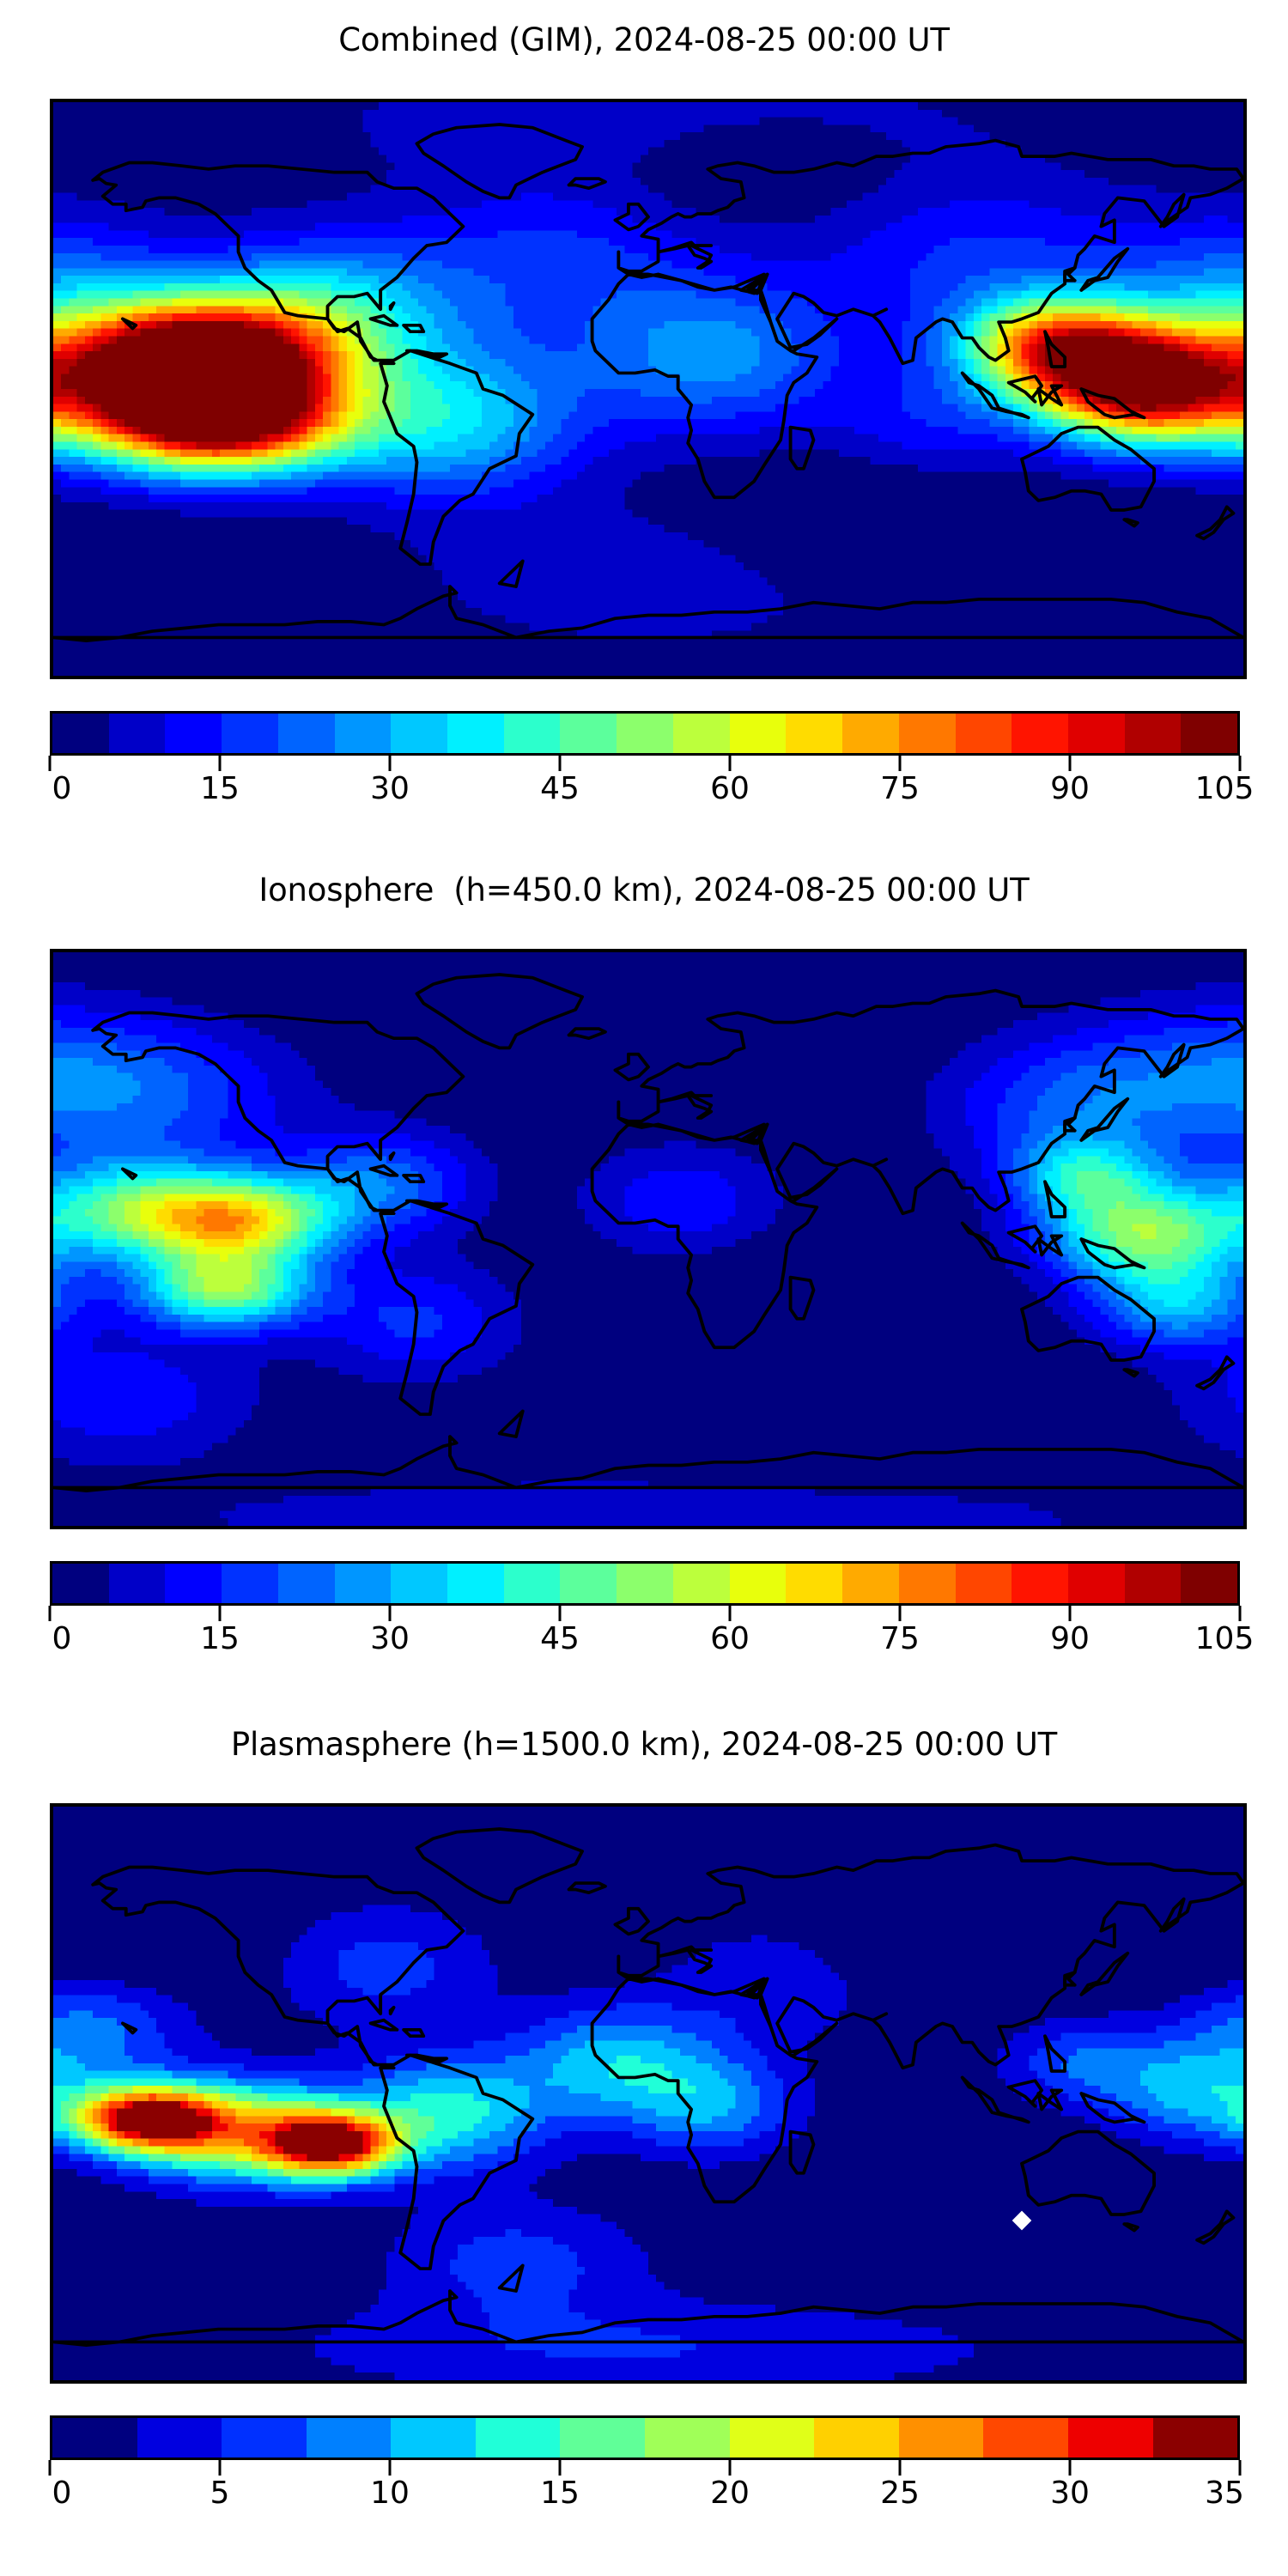 This screenshot has height=2576, width=1288. Describe the element at coordinates (645, 2468) in the screenshot. I see `colorbar-ticks-plasmasphere` at that location.